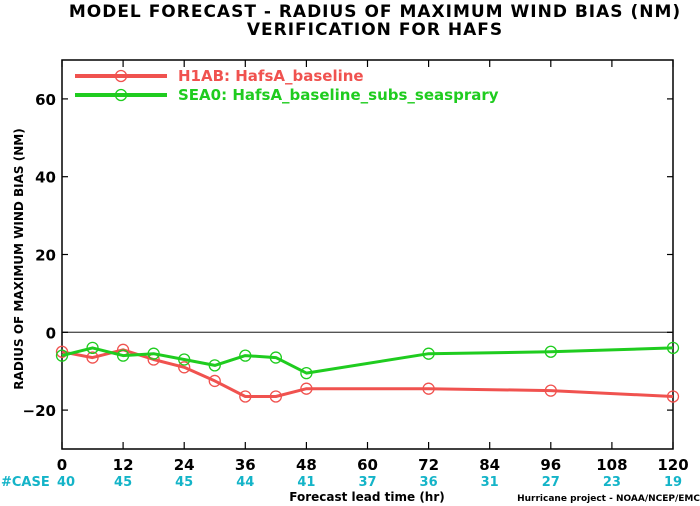  Describe the element at coordinates (375, 30) in the screenshot. I see `chart-subtitle: VERIFICATION FOR HAFS` at that location.